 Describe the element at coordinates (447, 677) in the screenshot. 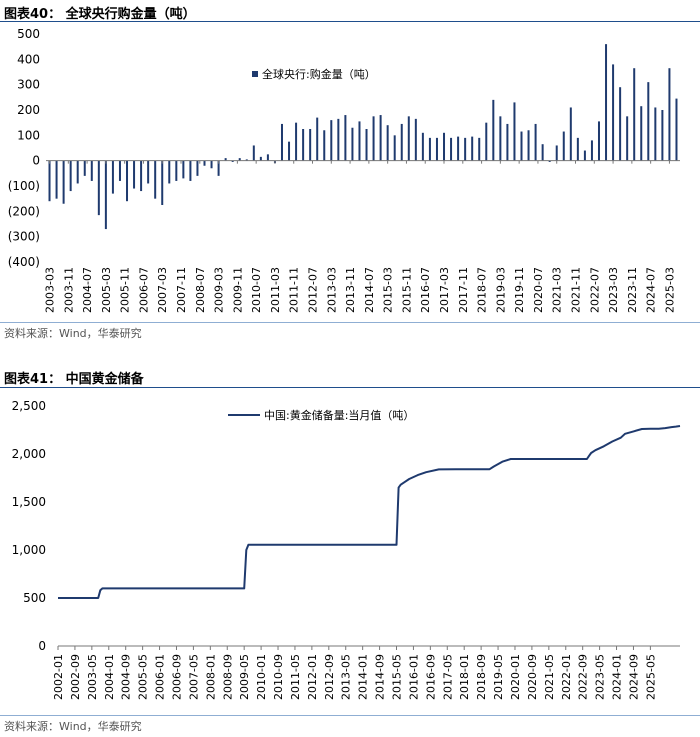

I see `chart2-xtick-label: 2017-05` at that location.